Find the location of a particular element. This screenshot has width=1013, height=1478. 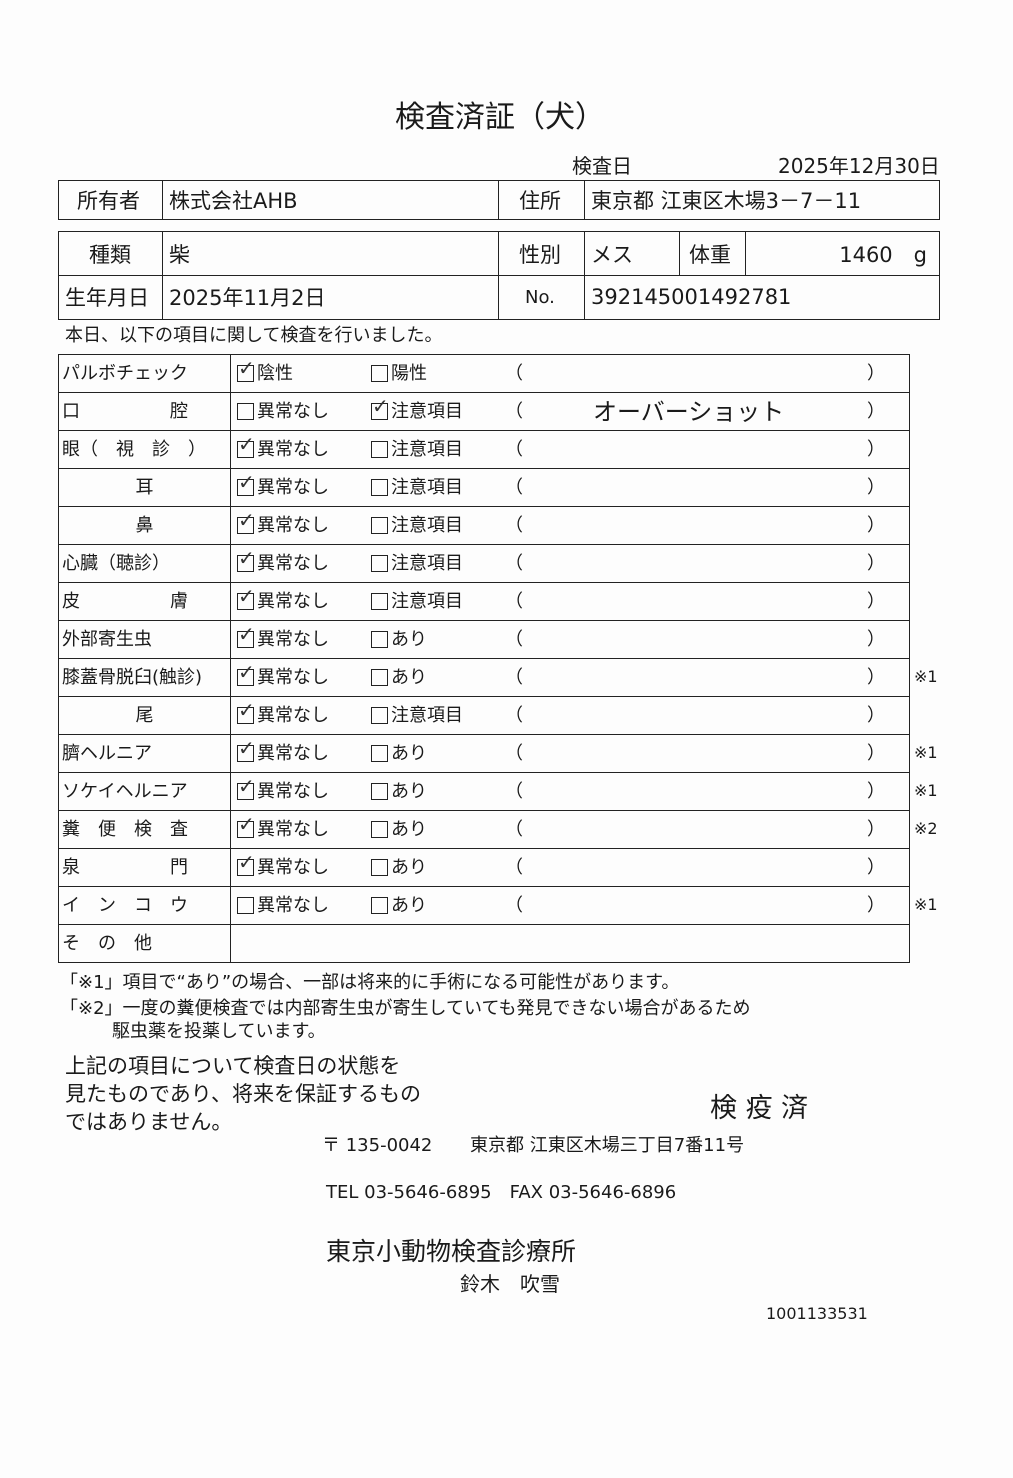

disclaimer-line: 上記の項目について検査日の状態を is located at coordinates (233, 1066).